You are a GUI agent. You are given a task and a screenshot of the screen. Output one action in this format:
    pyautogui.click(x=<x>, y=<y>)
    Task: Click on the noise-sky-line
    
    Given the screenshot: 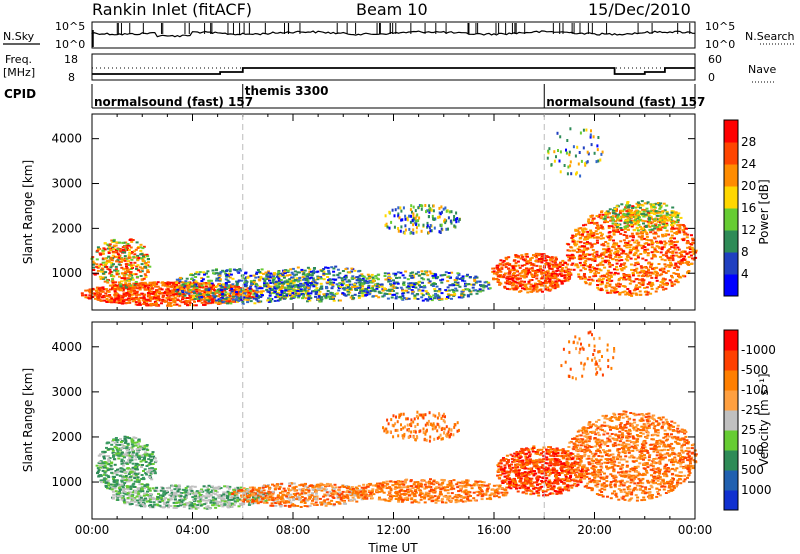 What is the action you would take?
    pyautogui.click(x=393, y=34)
    